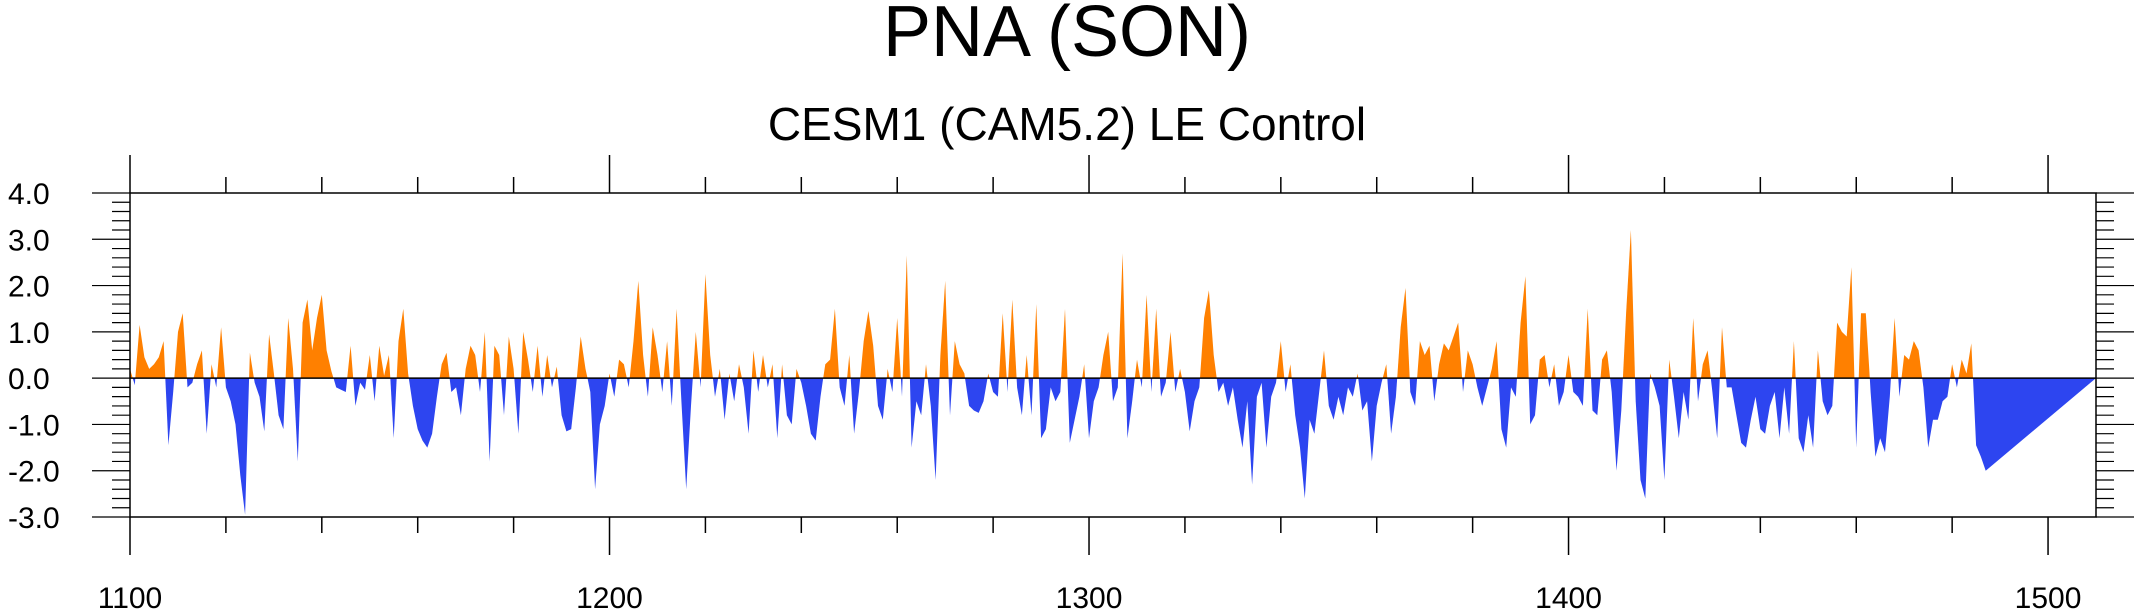 This screenshot has height=613, width=2135. Describe the element at coordinates (34, 472) in the screenshot. I see `y-tick-label: -2.0` at that location.